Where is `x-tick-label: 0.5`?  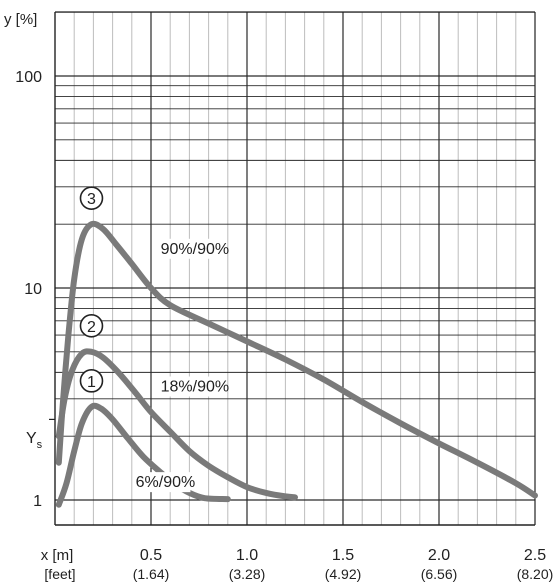
x-tick-label: 0.5 is located at coordinates (151, 555).